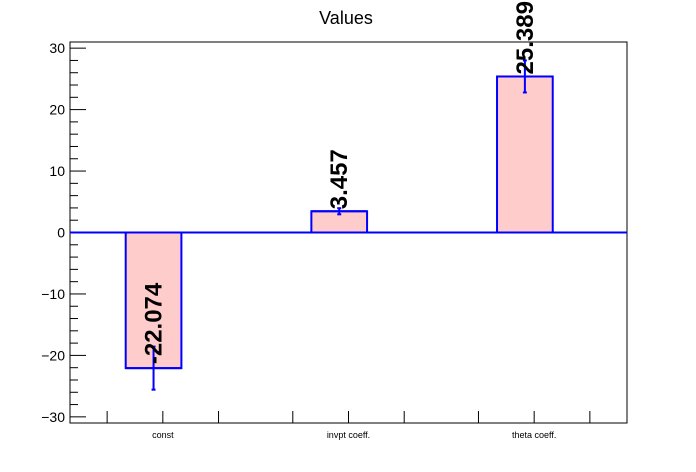  I want to click on chart-title: Values, so click(346, 18).